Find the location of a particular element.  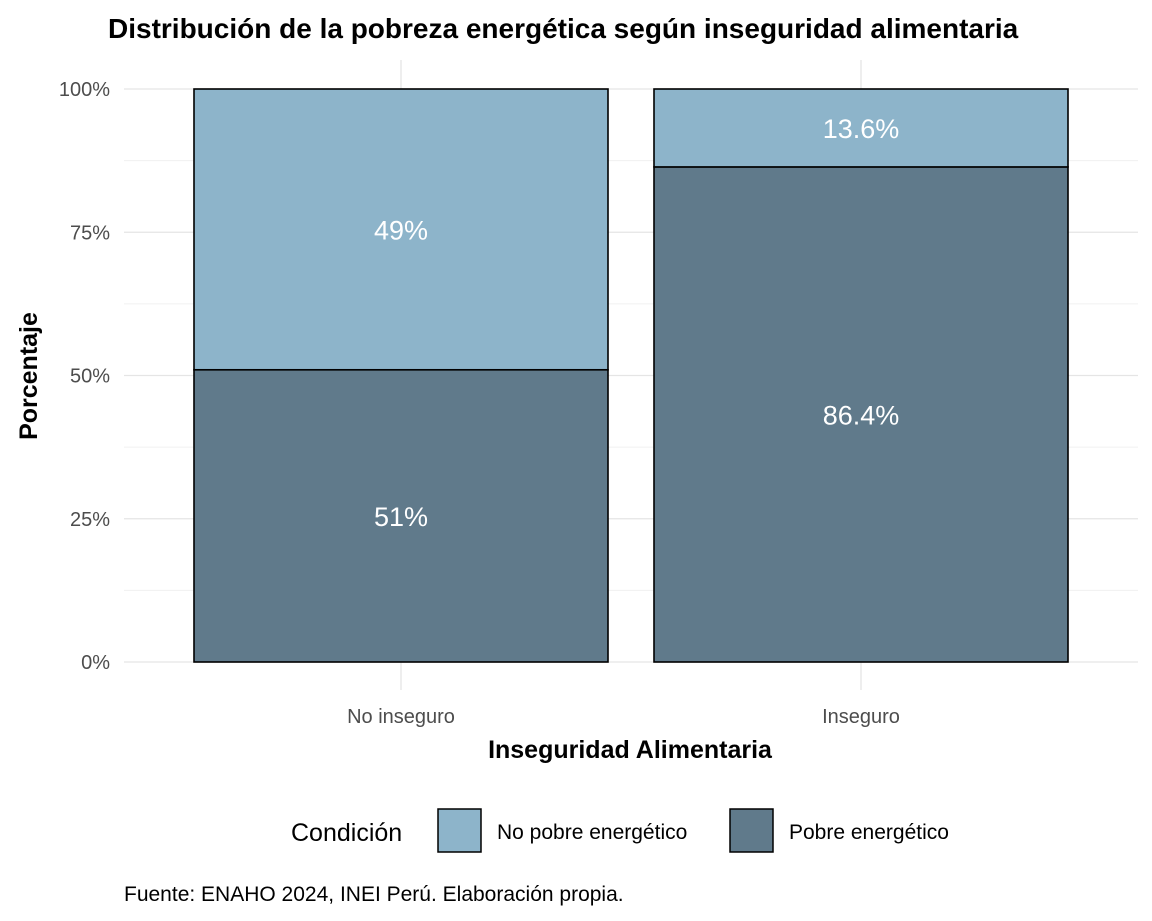

y-tick-label: 0% is located at coordinates (95, 663).